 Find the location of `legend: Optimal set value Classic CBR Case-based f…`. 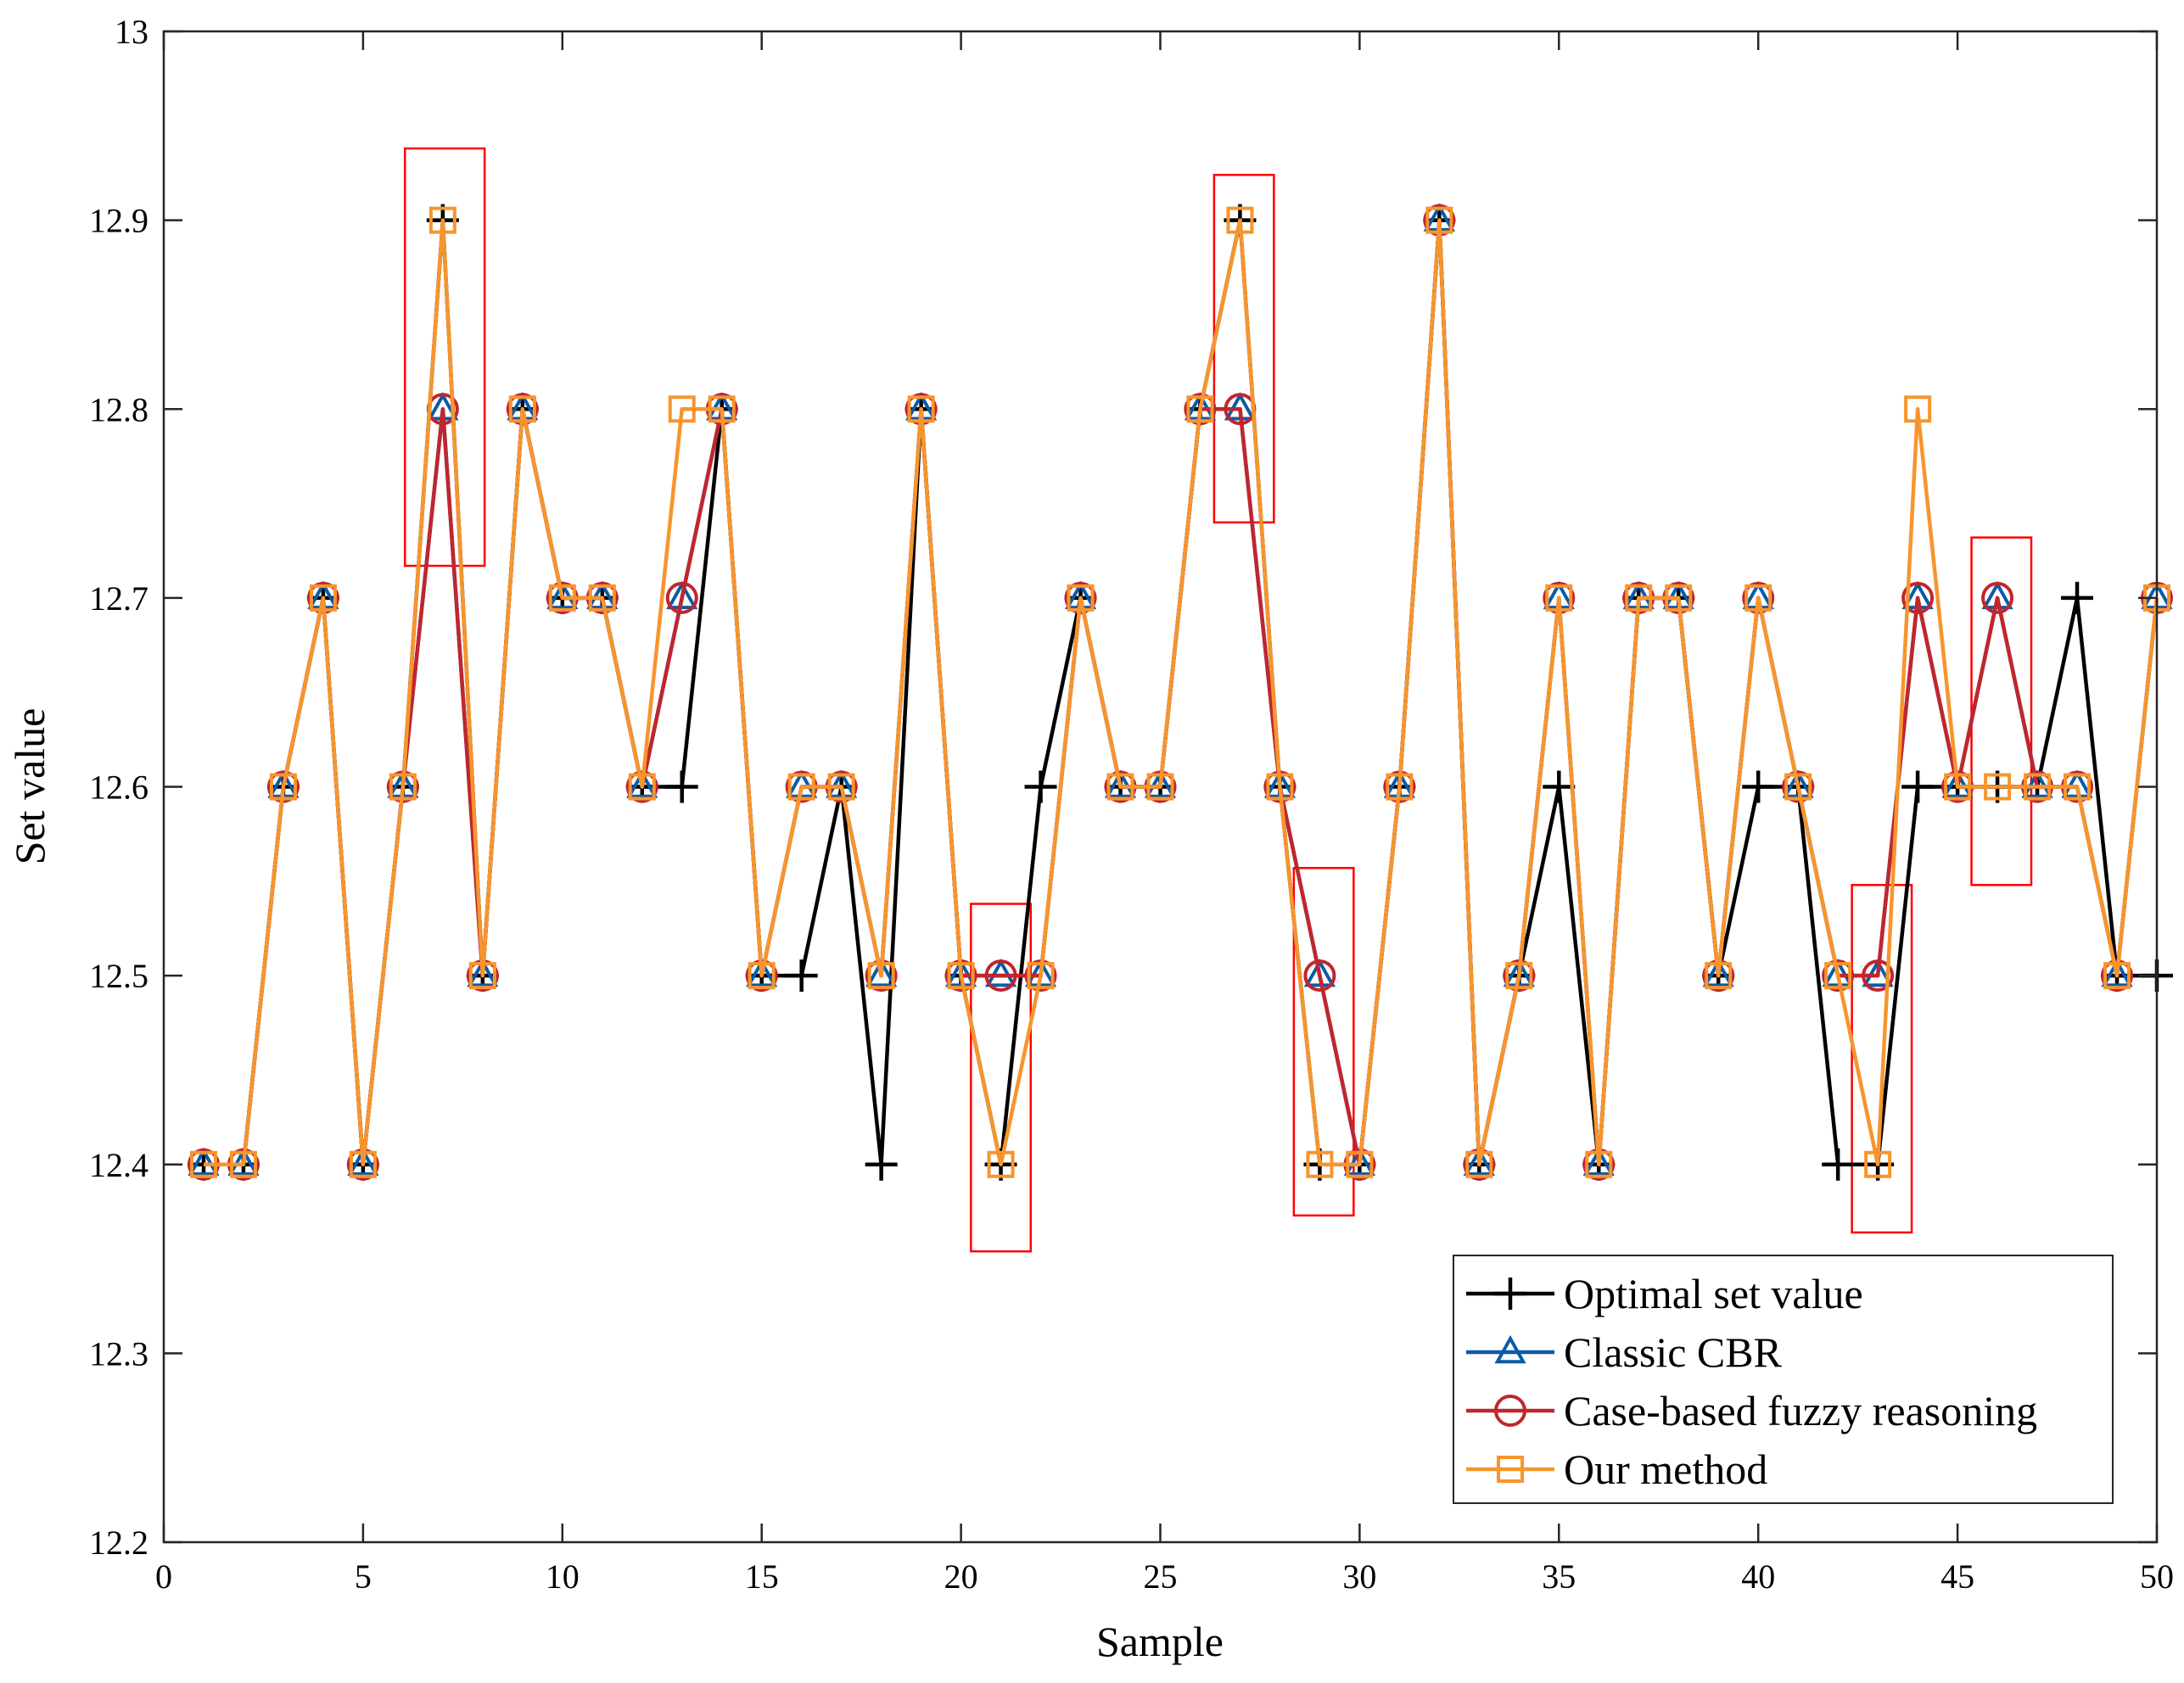

legend: Optimal set value Classic CBR Case-based f… is located at coordinates (1784, 1379).